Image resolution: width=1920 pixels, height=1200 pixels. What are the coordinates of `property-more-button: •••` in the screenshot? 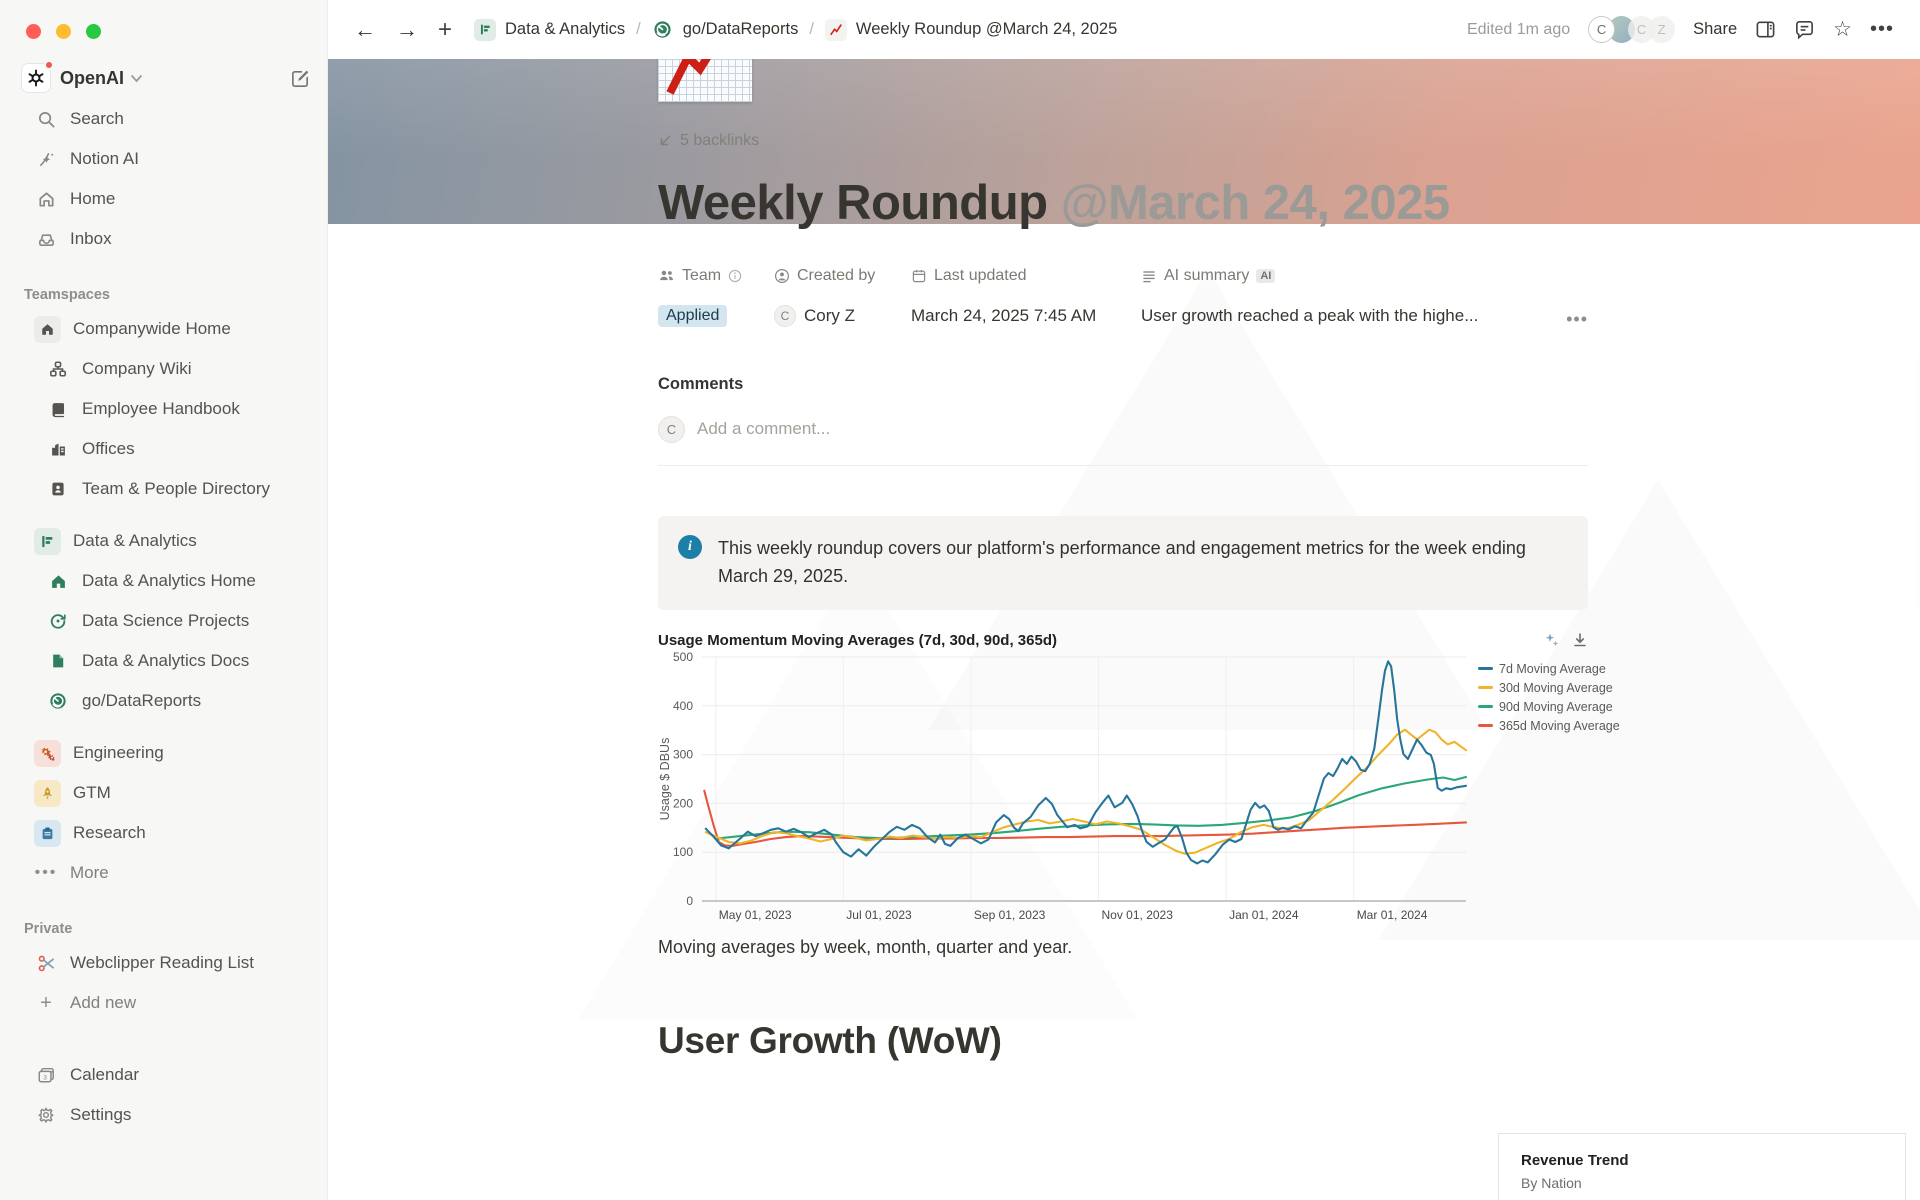 It's located at (1577, 318).